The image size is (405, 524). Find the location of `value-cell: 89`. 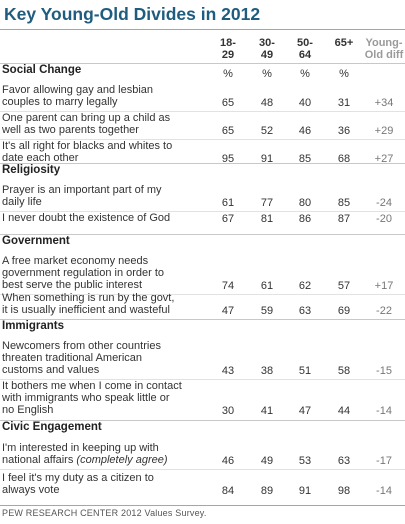

value-cell: 89 is located at coordinates (267, 491).